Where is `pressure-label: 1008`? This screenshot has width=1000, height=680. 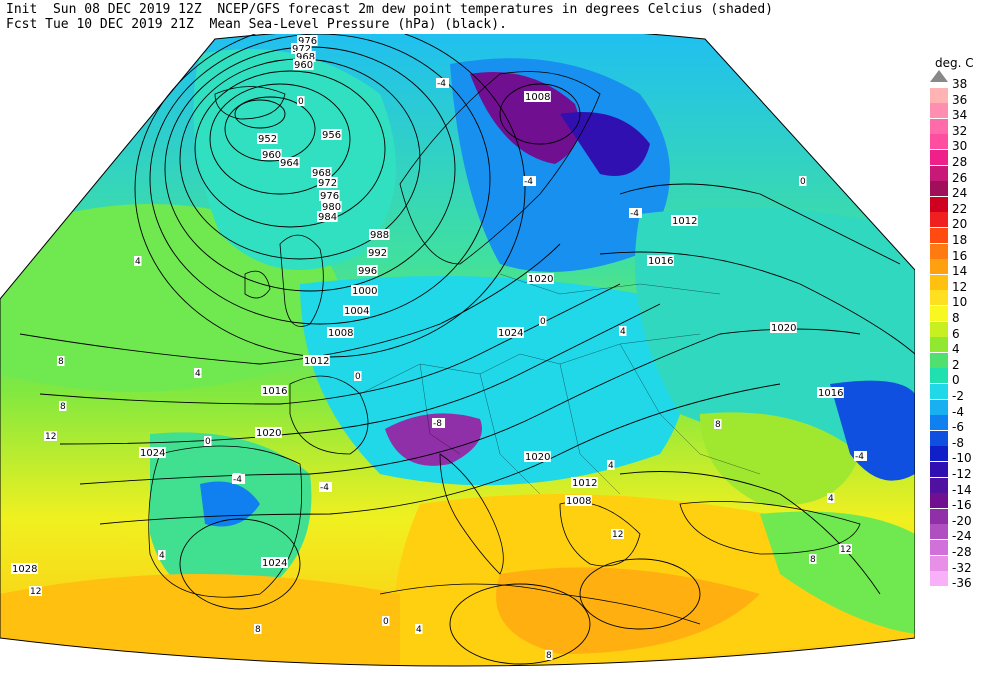 pressure-label: 1008 is located at coordinates (340, 333).